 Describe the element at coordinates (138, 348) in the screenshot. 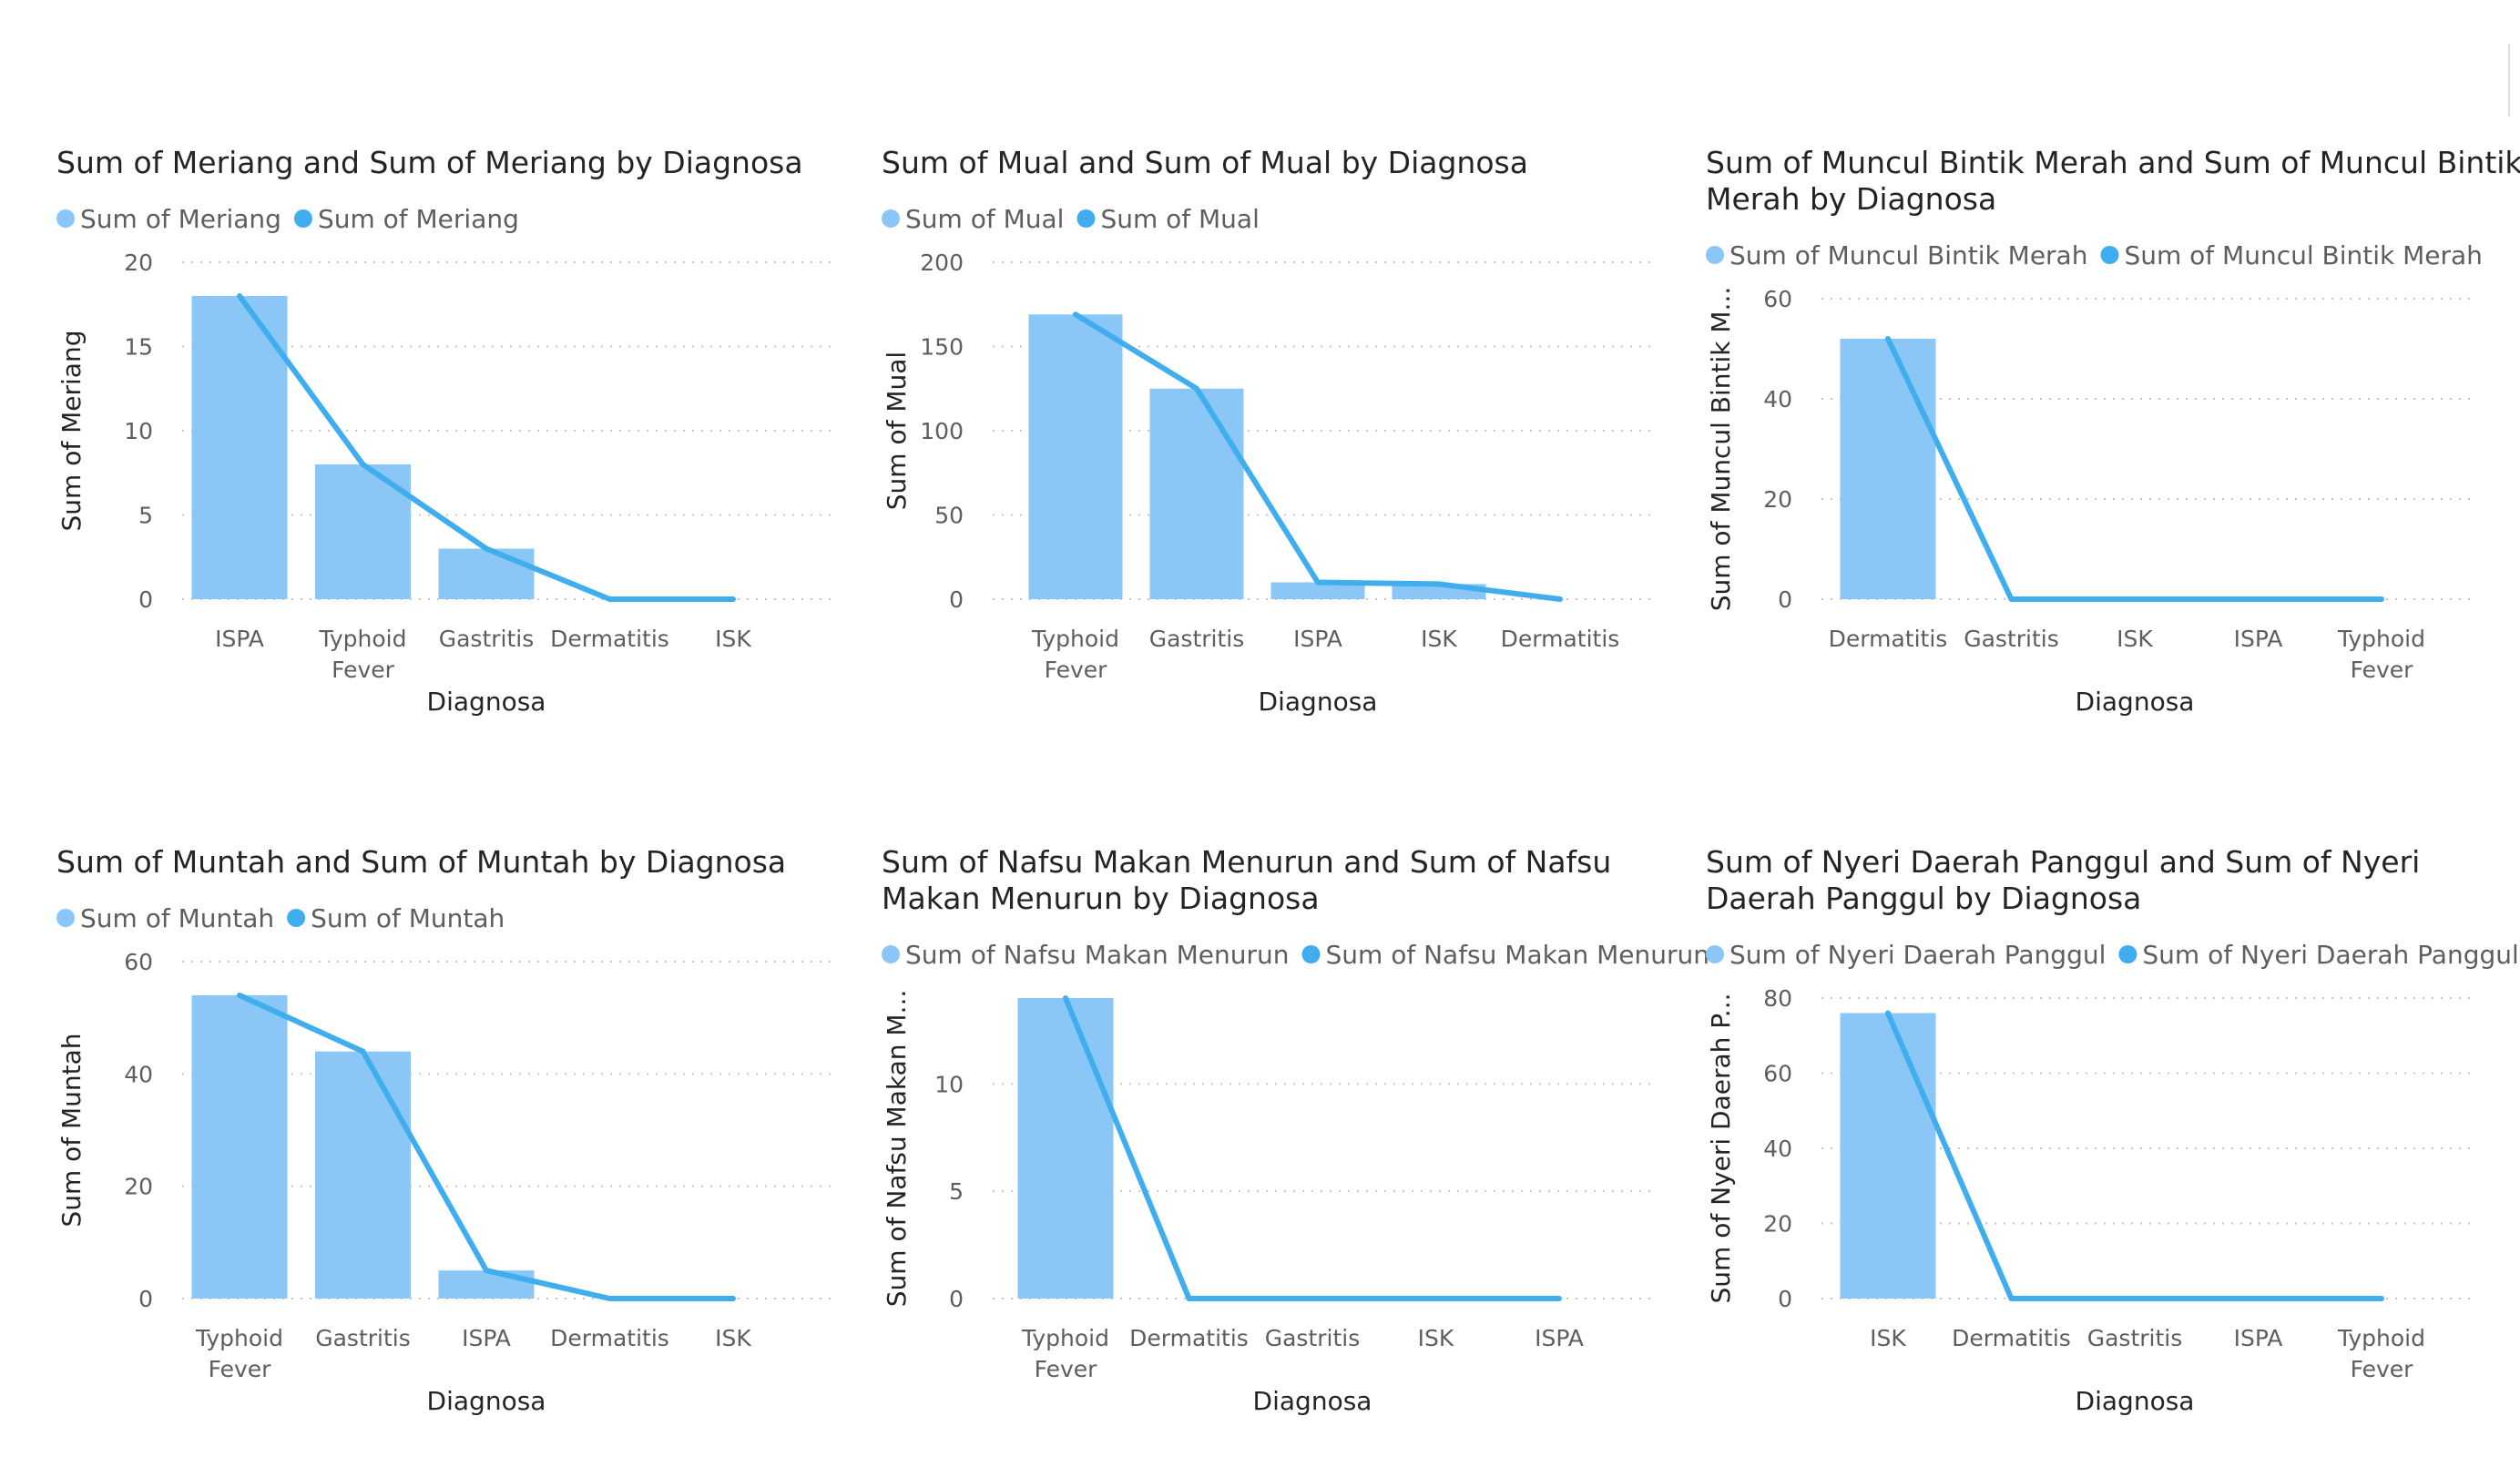

I see `y-tick-label: 15` at that location.